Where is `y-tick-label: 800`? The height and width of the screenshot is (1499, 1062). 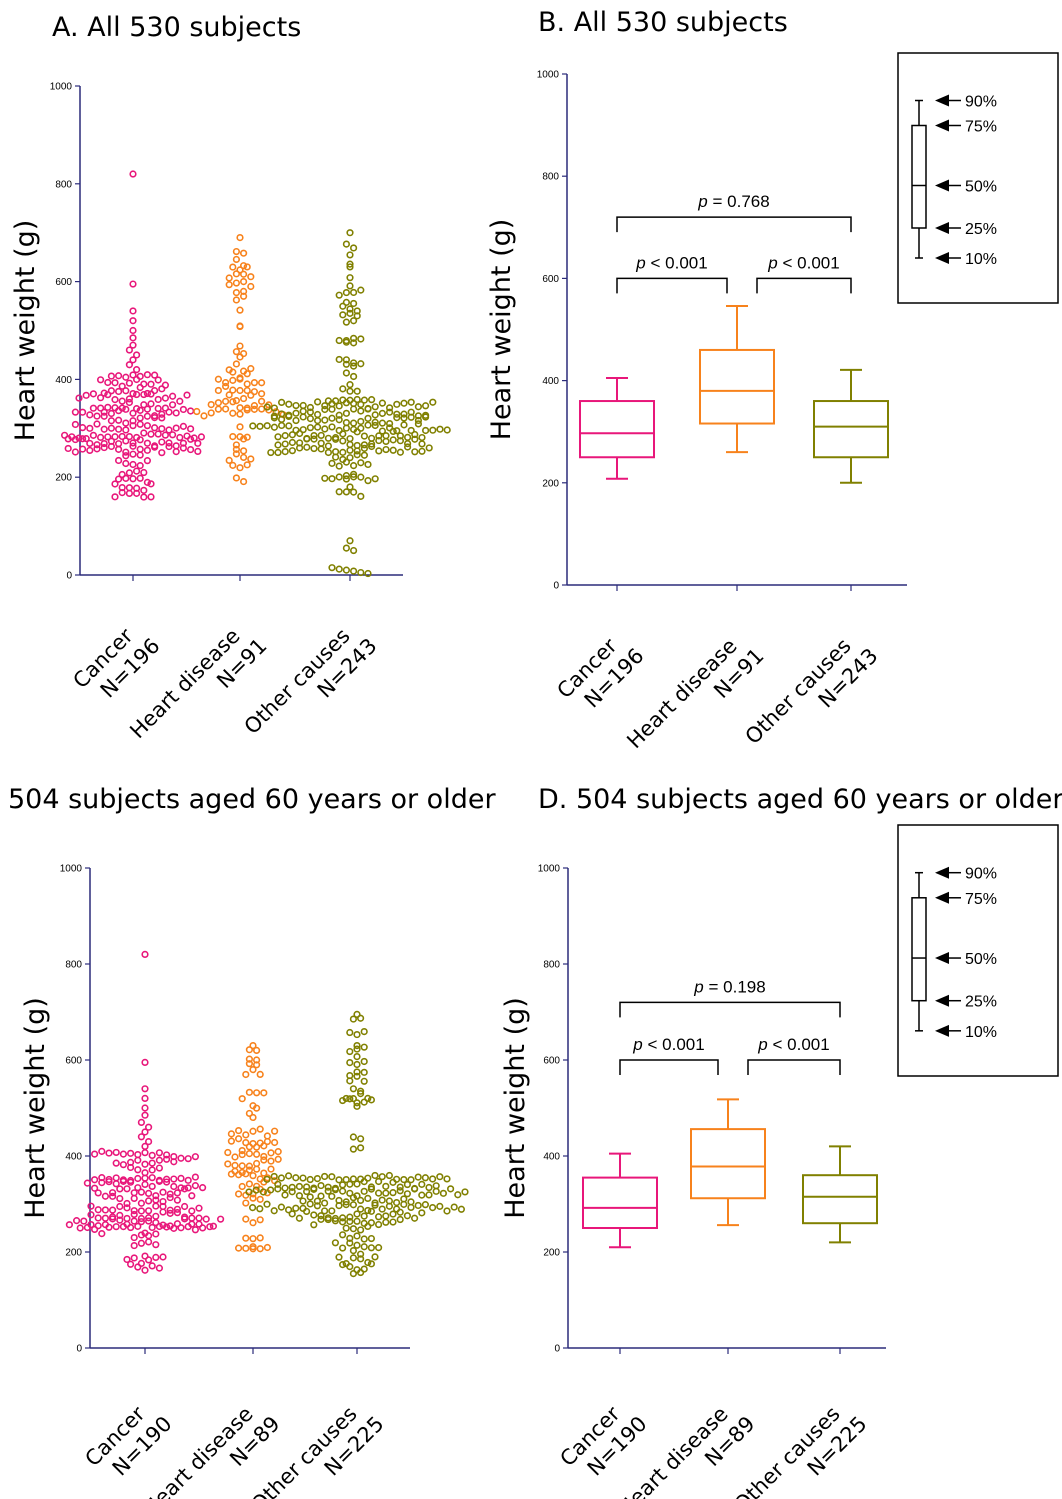 y-tick-label: 800 is located at coordinates (551, 965).